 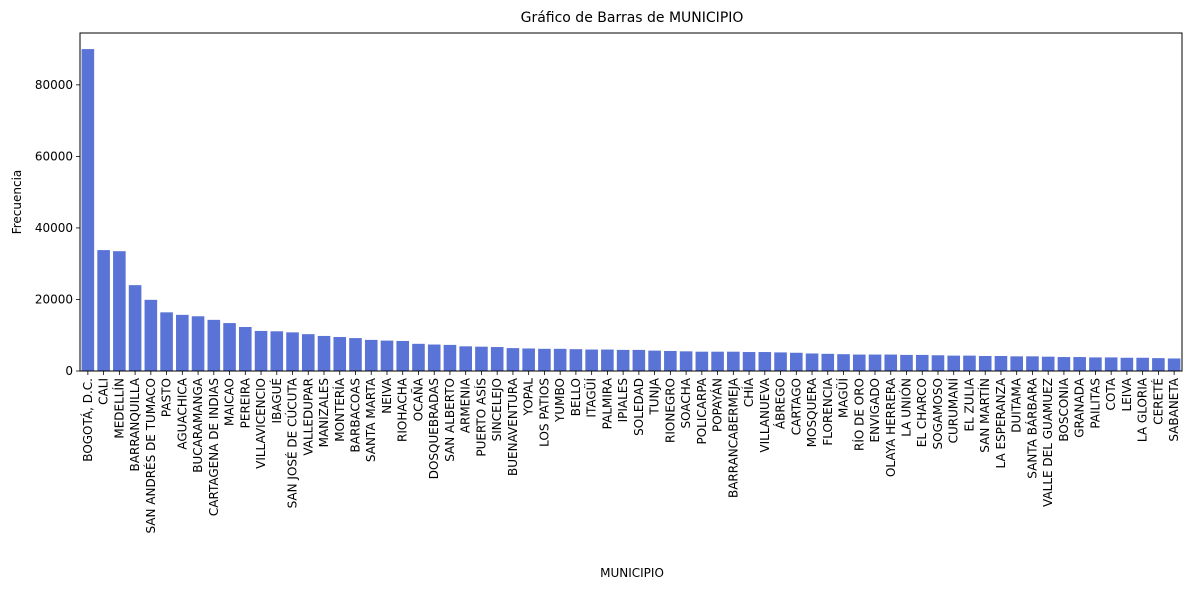 What do you see at coordinates (480, 417) in the screenshot?
I see `x-tick-label: PUERTO ASÍS` at bounding box center [480, 417].